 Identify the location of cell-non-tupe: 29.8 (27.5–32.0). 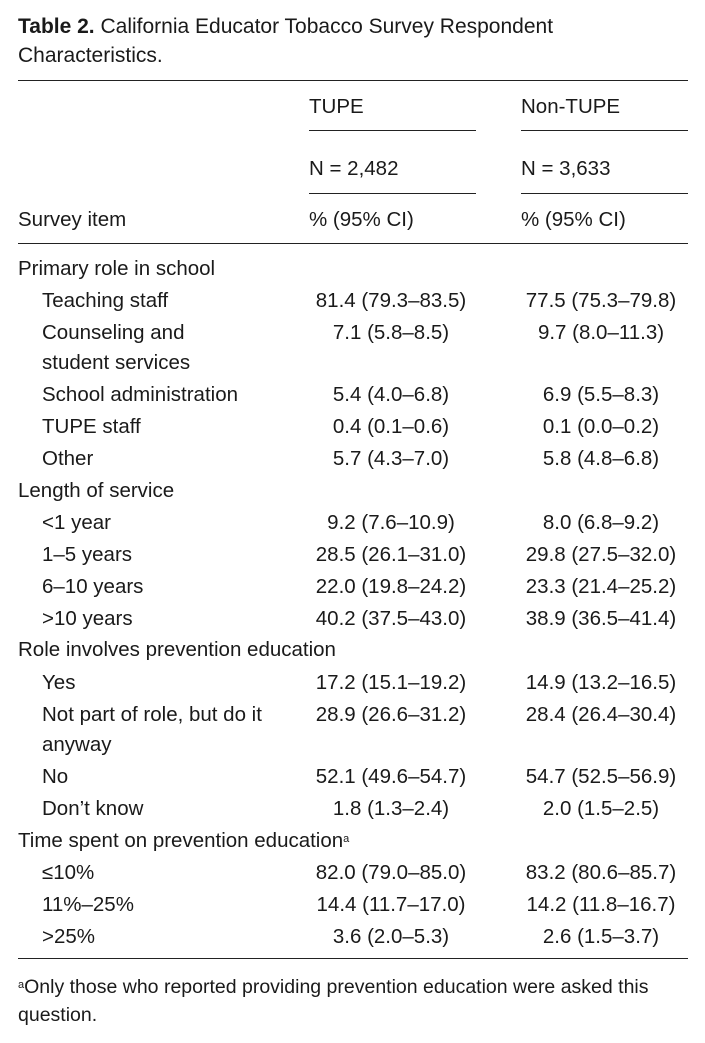
(601, 554).